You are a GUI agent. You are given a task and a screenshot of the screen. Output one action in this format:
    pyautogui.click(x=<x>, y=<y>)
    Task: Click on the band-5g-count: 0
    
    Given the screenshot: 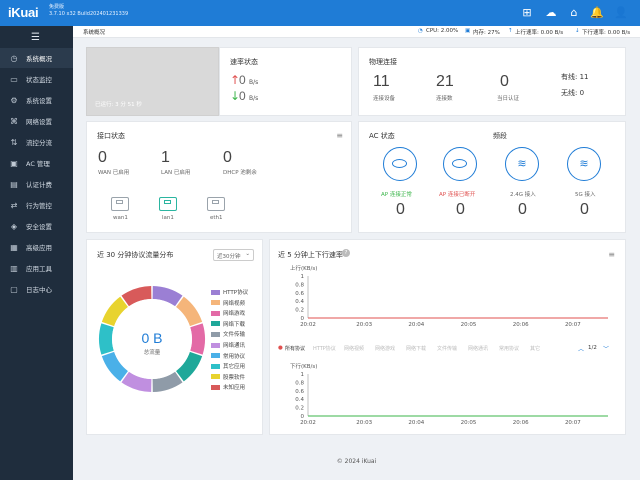 What is the action you would take?
    pyautogui.click(x=584, y=209)
    